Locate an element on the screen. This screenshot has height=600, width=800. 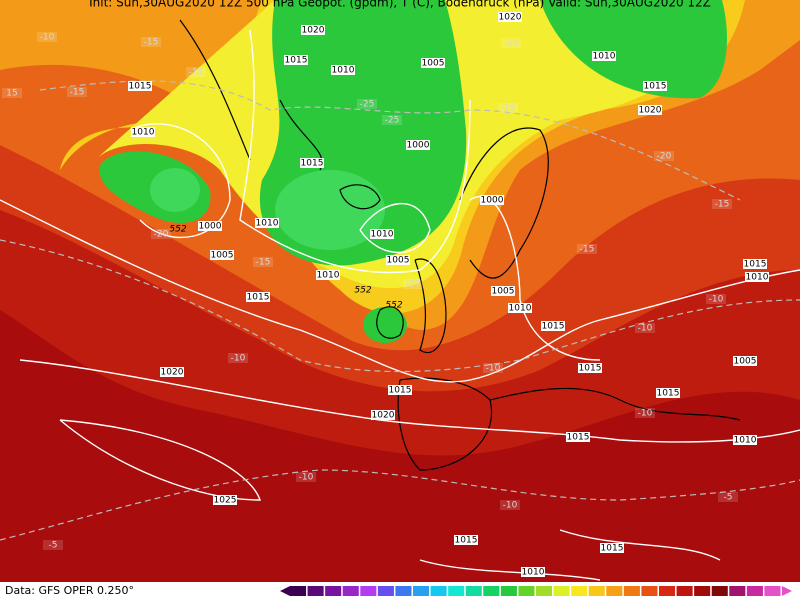
footer-source: Data: GFS OPER 0.250° is located at coordinates (69, 590).